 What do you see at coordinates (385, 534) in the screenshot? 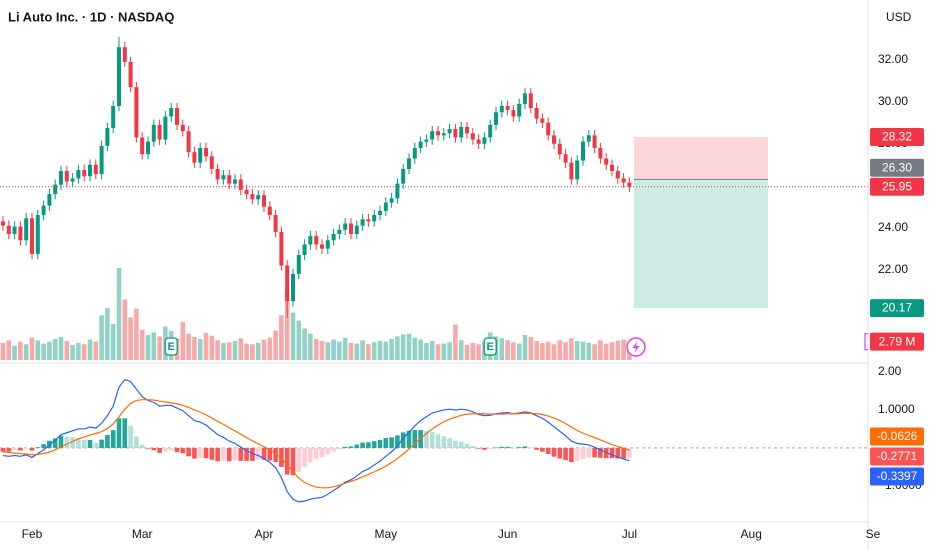
I see `x-tick-label: May` at bounding box center [385, 534].